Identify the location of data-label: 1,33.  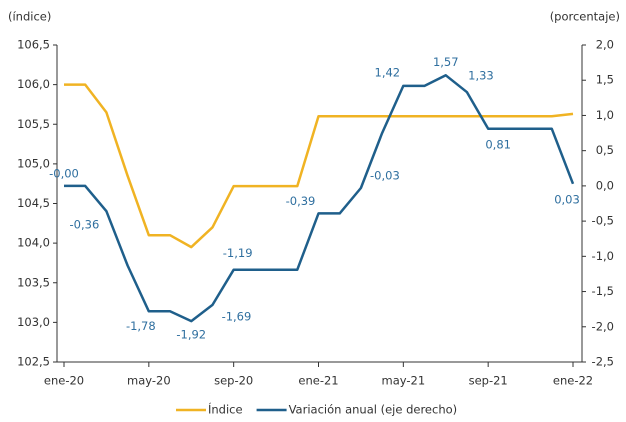
(481, 76).